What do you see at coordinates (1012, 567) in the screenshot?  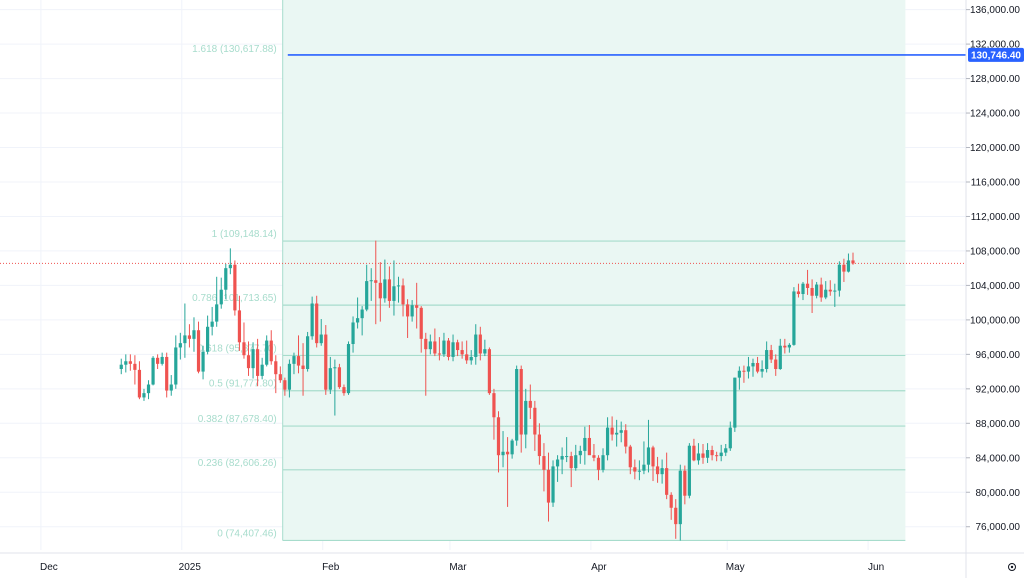 I see `settings-icon` at bounding box center [1012, 567].